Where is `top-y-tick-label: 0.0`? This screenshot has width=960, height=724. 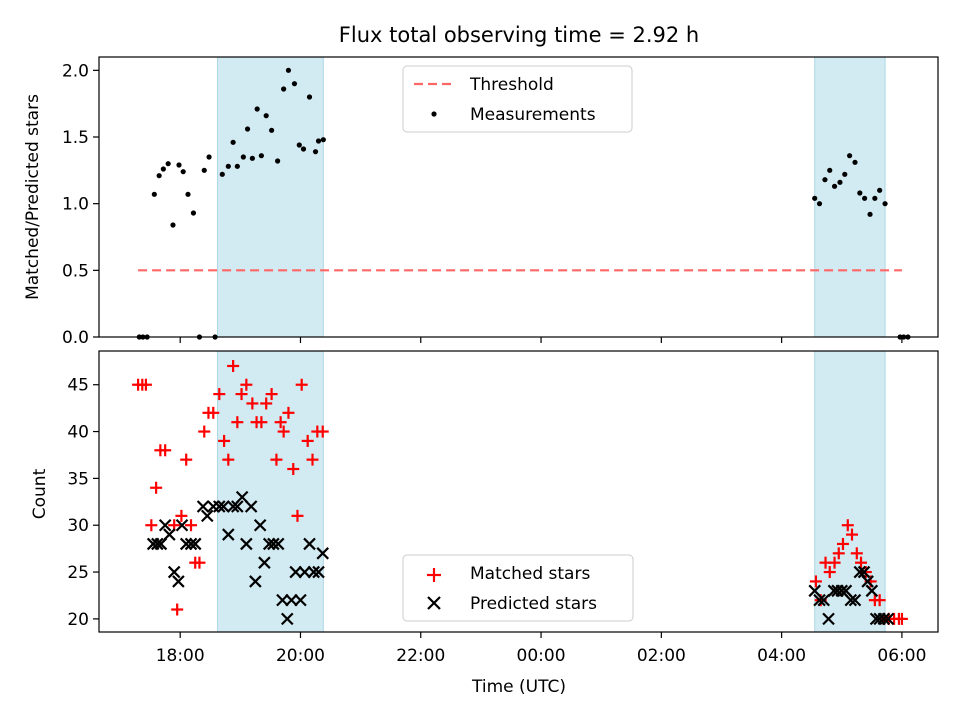 top-y-tick-label: 0.0 is located at coordinates (75, 338).